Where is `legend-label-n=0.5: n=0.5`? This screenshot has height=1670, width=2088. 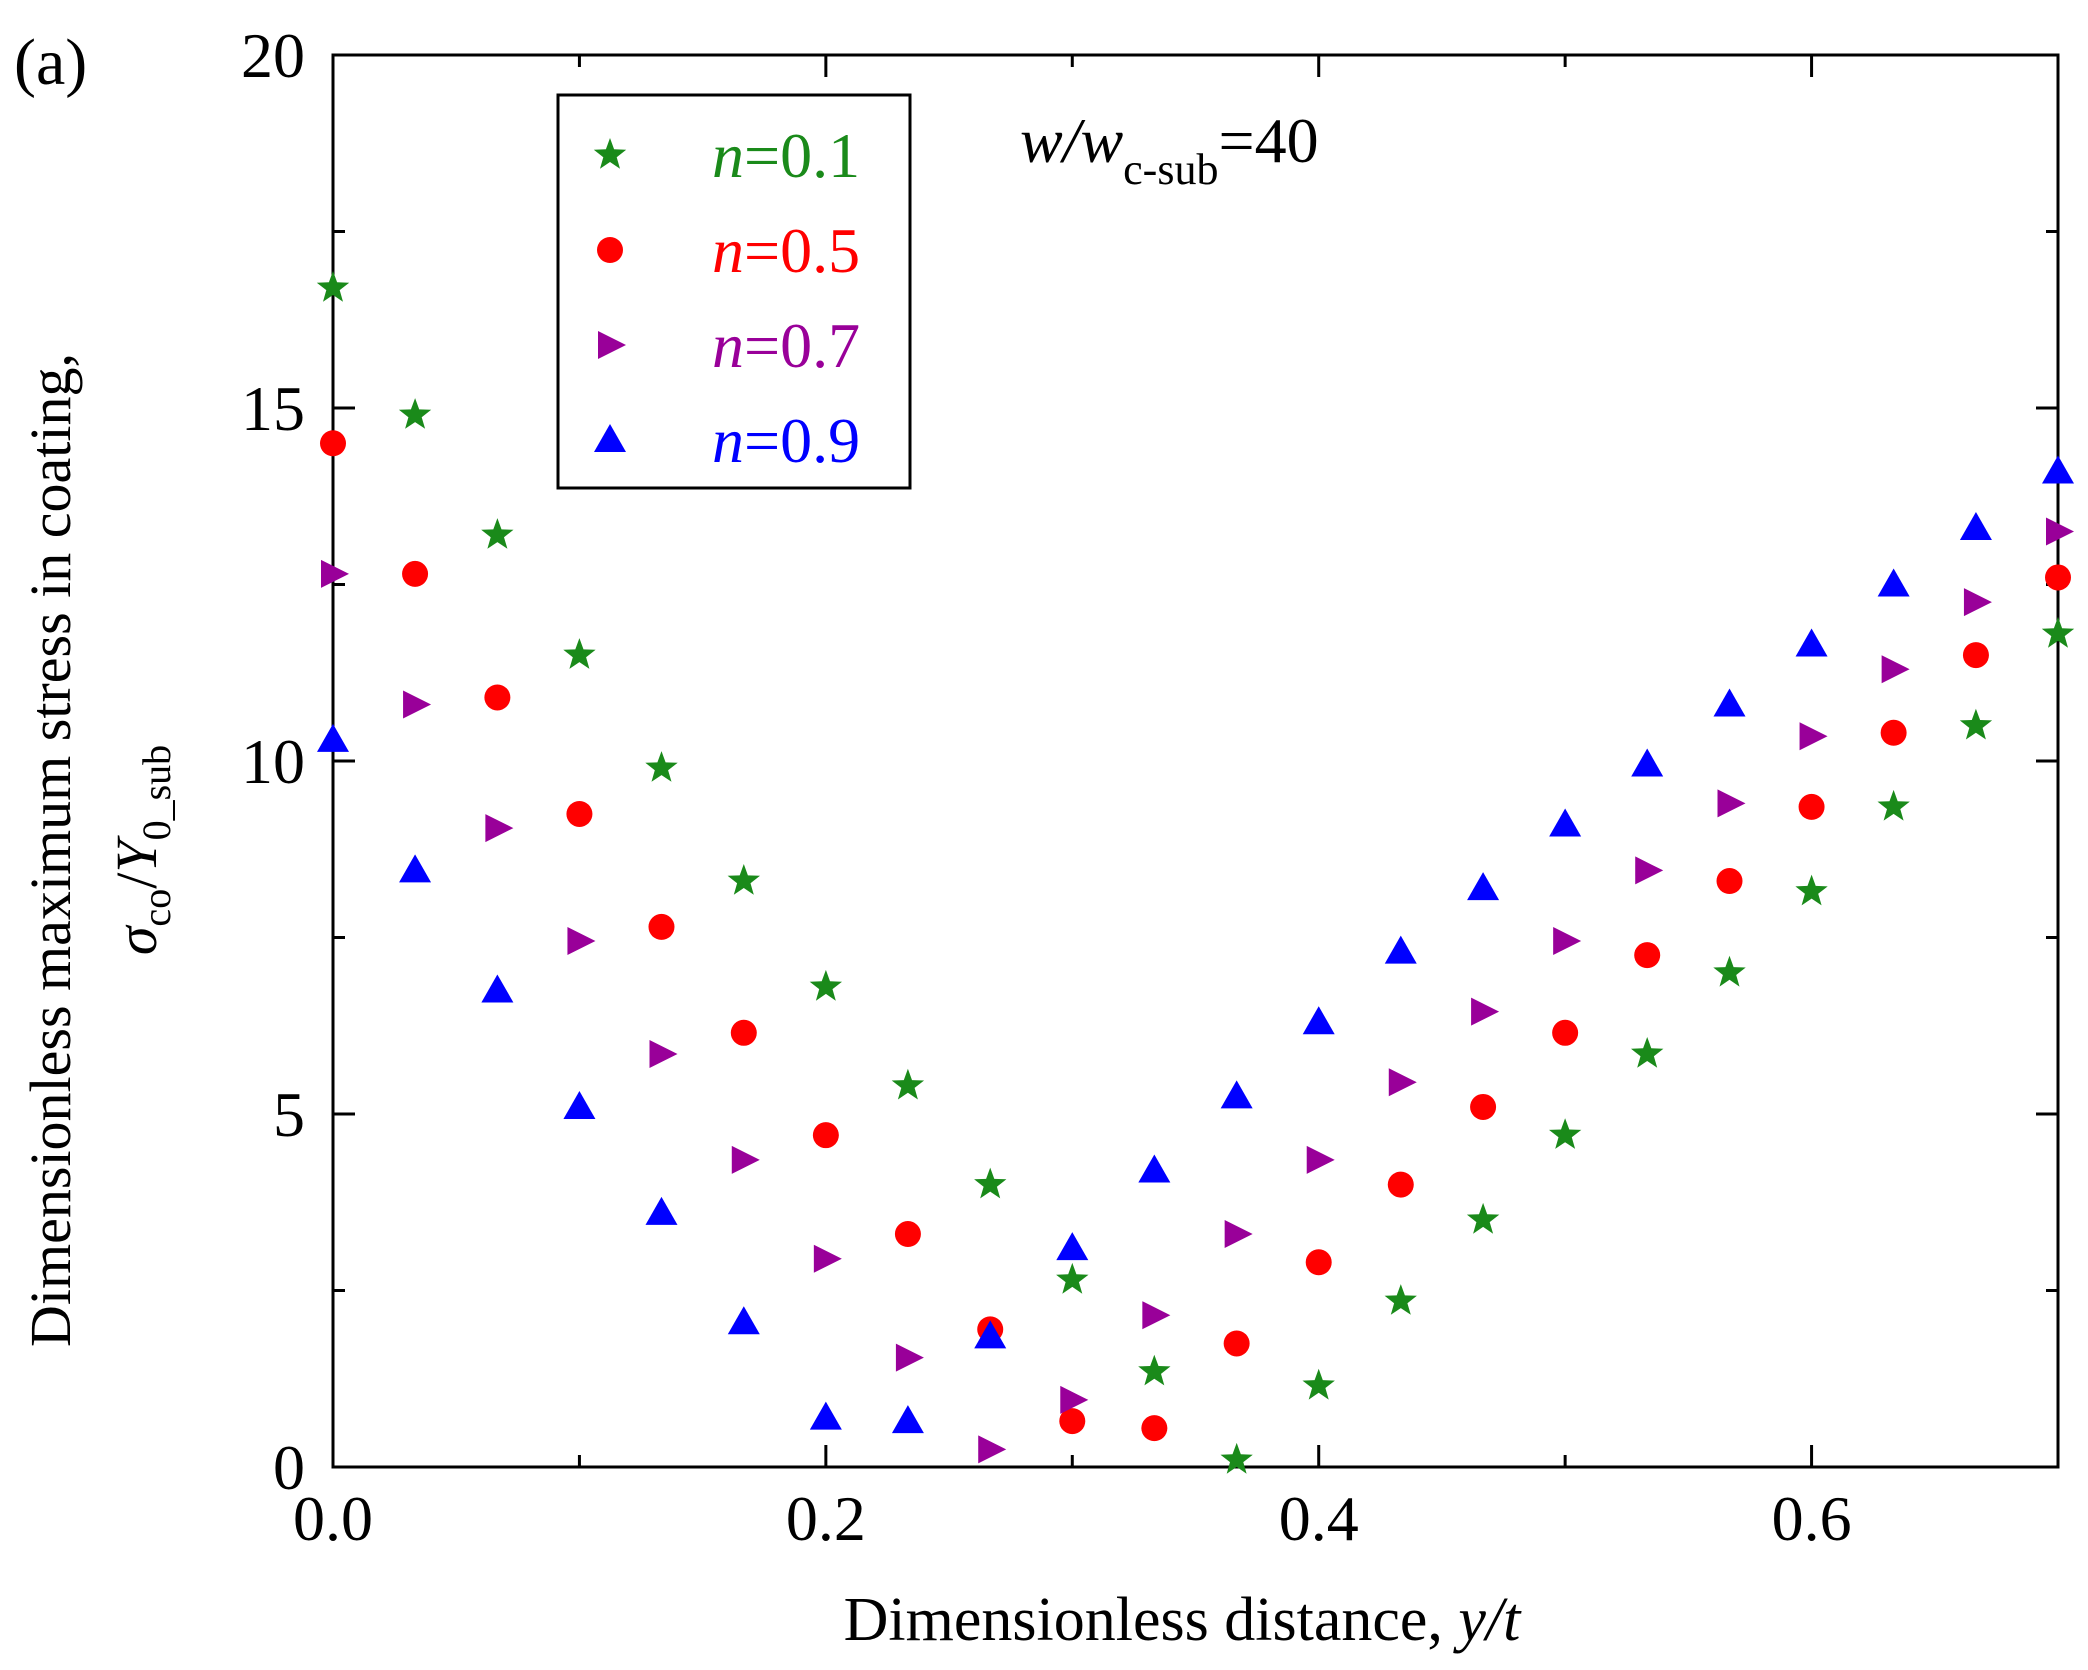
legend-label-n=0.5: n=0.5 is located at coordinates (786, 250).